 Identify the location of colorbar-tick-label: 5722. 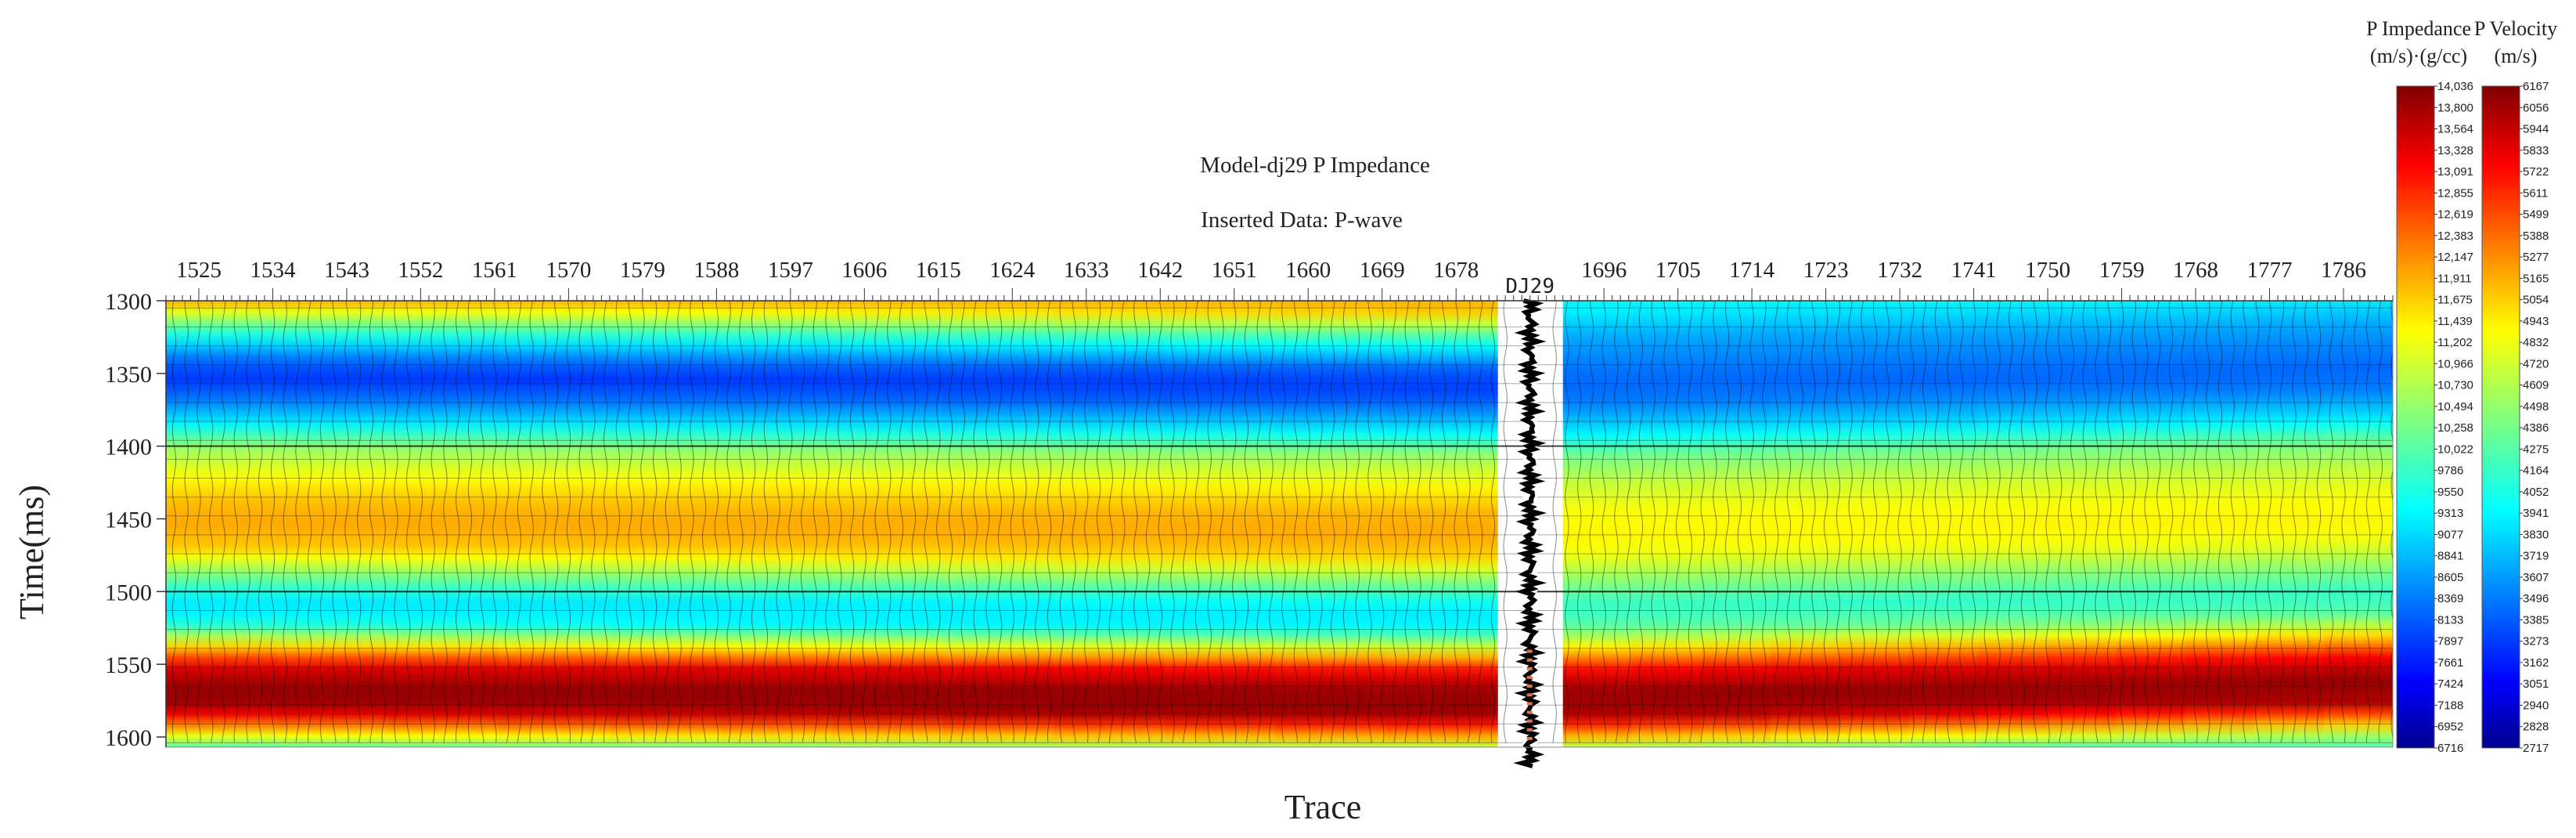
(2536, 172).